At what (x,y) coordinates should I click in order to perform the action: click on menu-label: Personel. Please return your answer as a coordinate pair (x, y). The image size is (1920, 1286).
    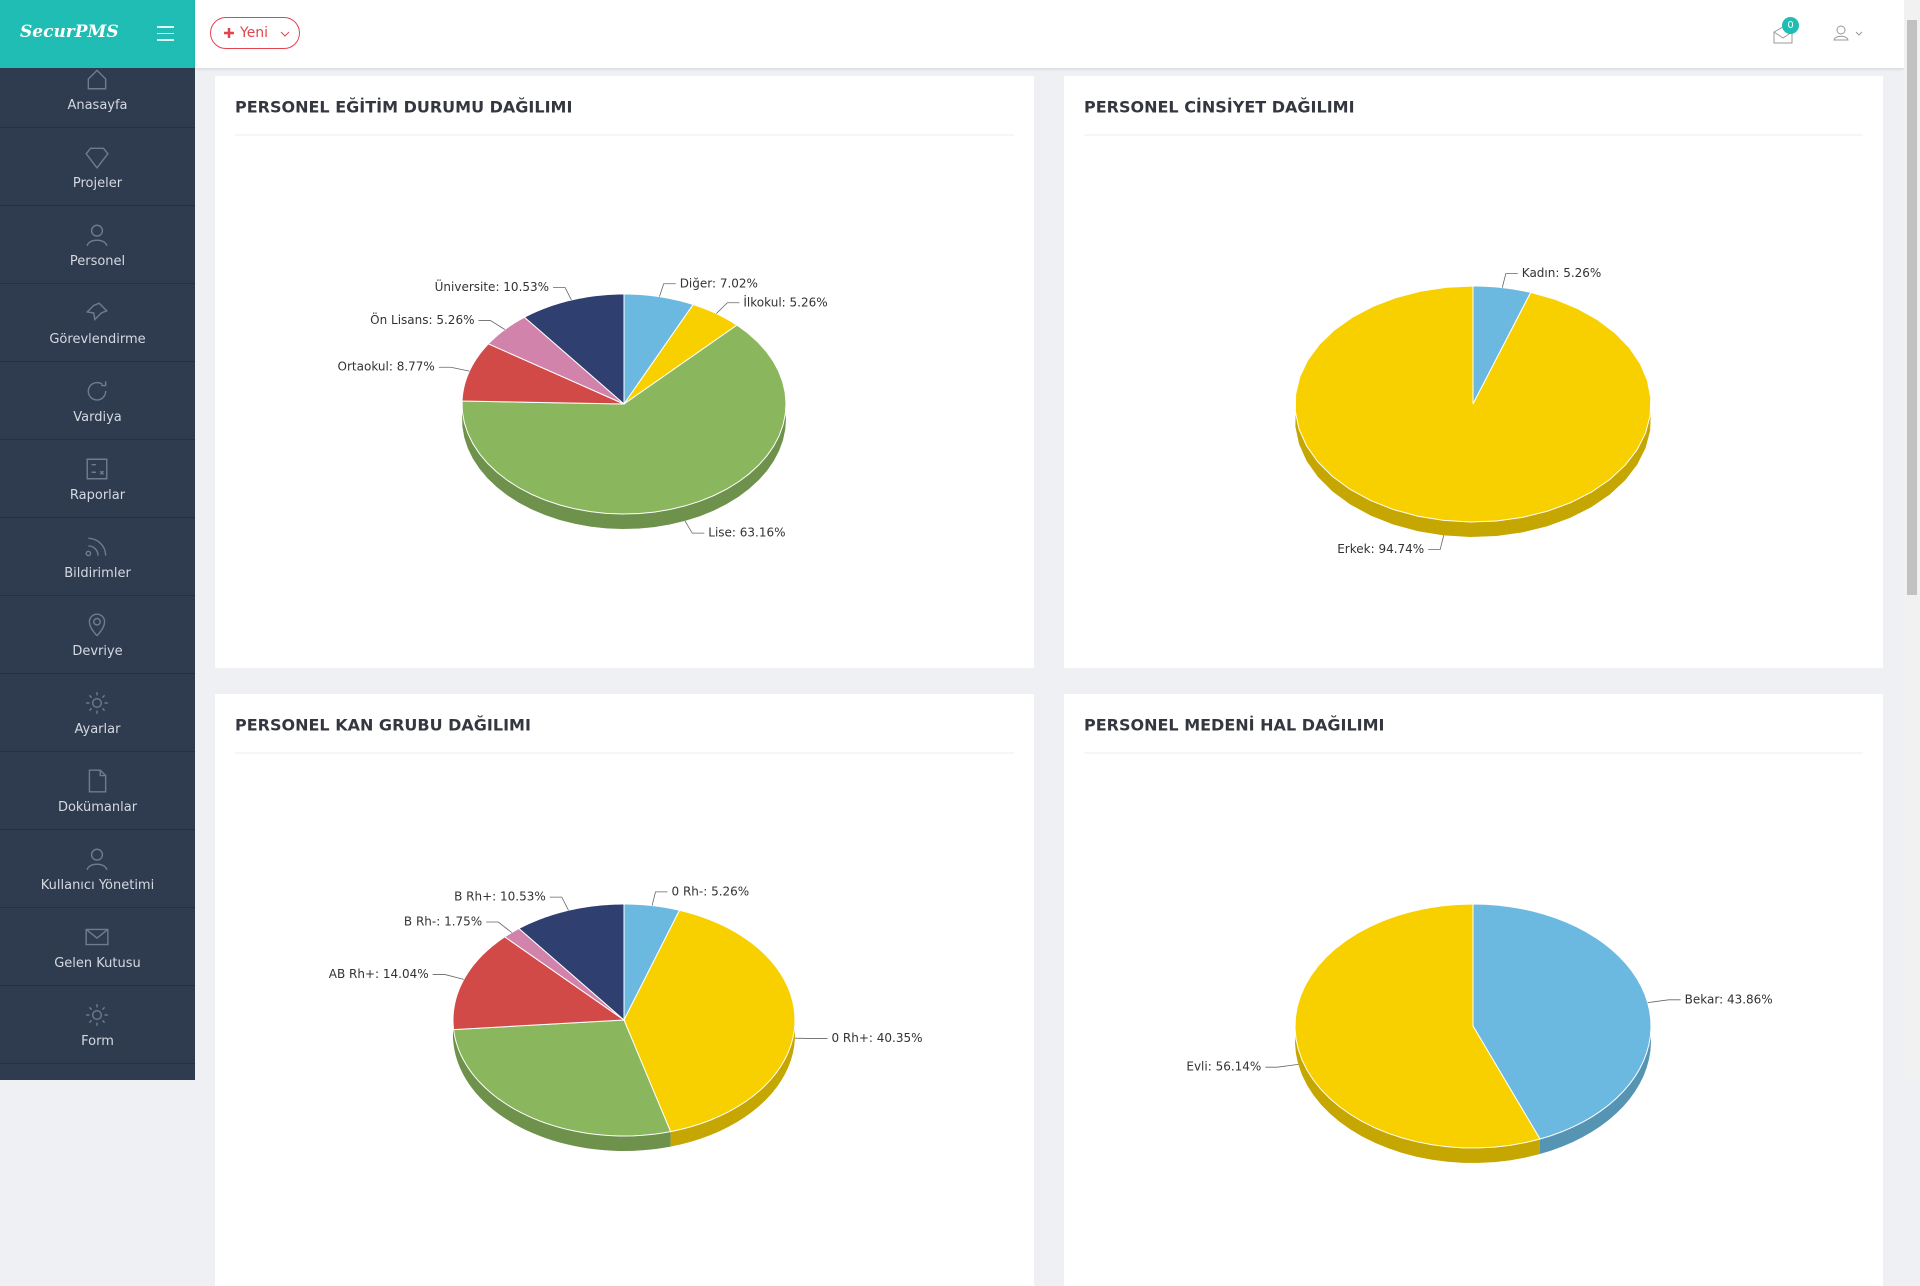
    Looking at the image, I should click on (97, 261).